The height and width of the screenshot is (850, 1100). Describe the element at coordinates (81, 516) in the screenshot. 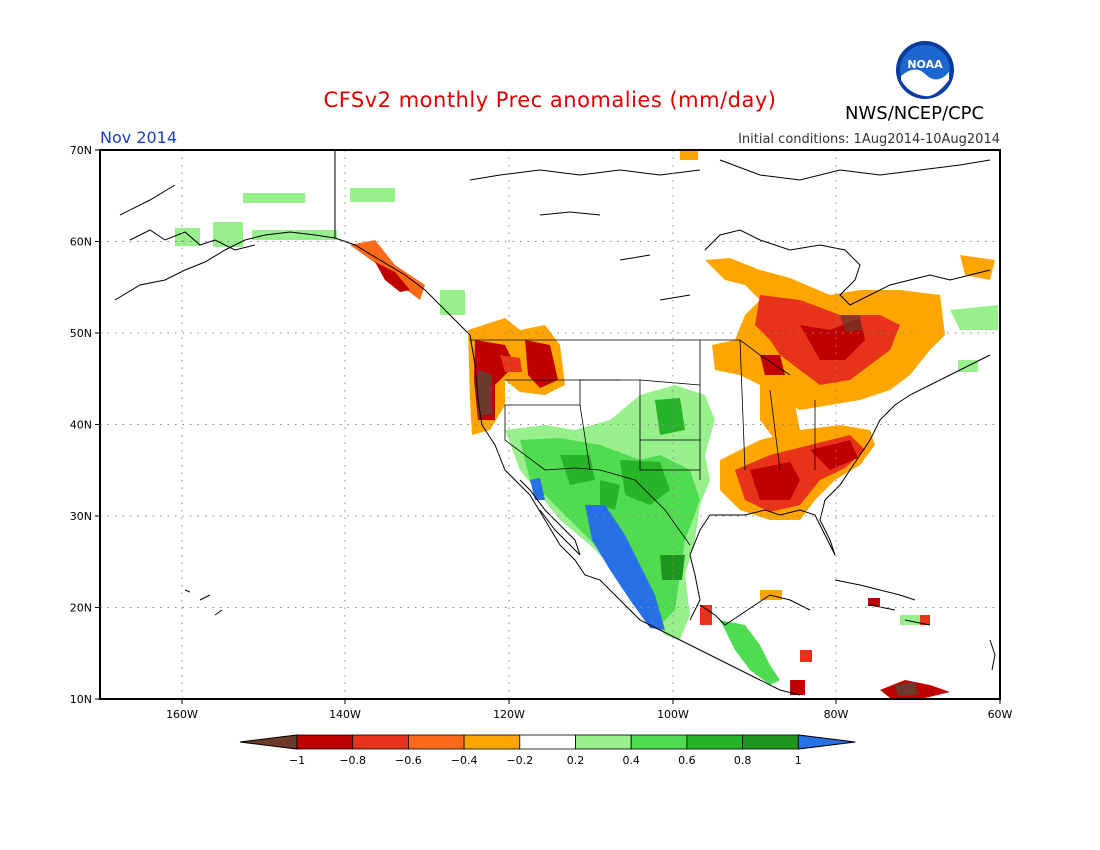

I see `lat-label-30n: 30N` at that location.